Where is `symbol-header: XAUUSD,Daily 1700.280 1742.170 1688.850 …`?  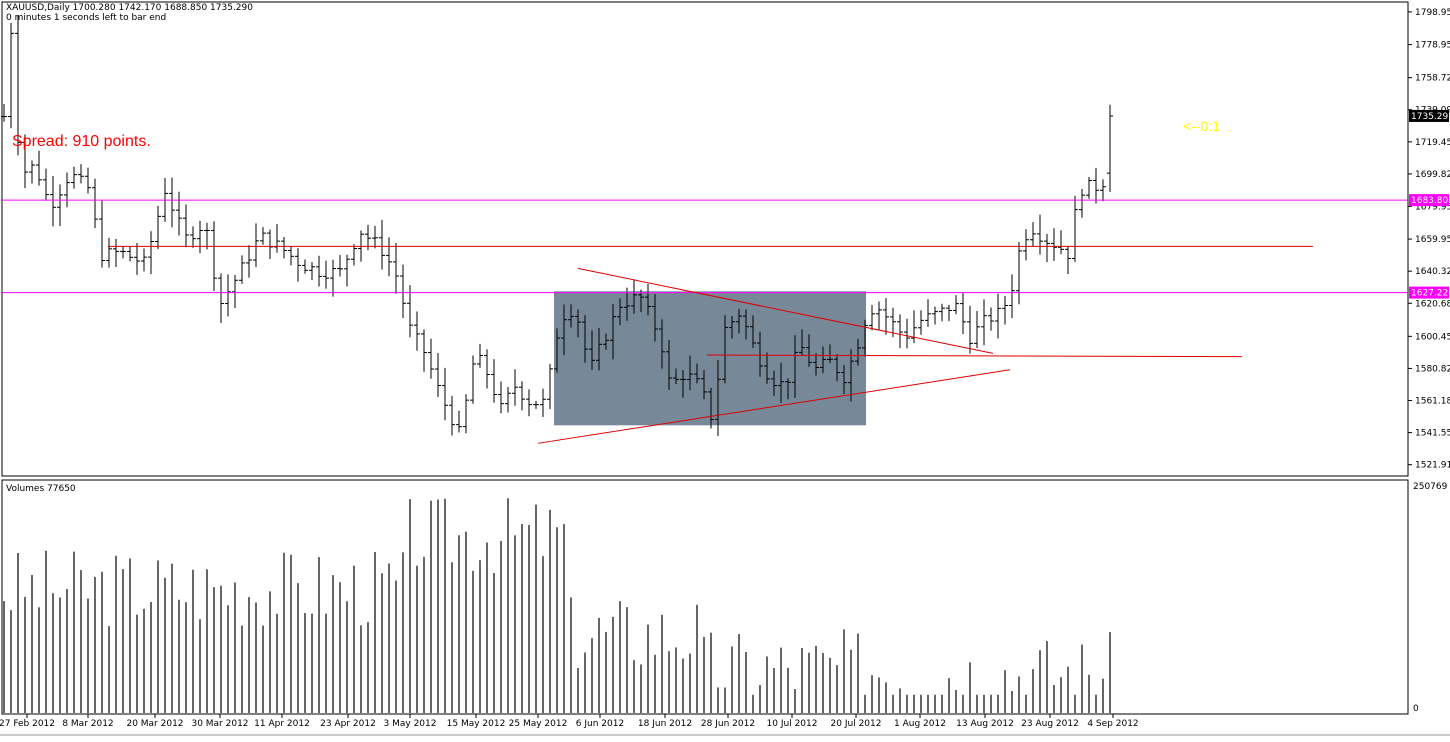
symbol-header: XAUUSD,Daily 1700.280 1742.170 1688.850 … is located at coordinates (129, 8).